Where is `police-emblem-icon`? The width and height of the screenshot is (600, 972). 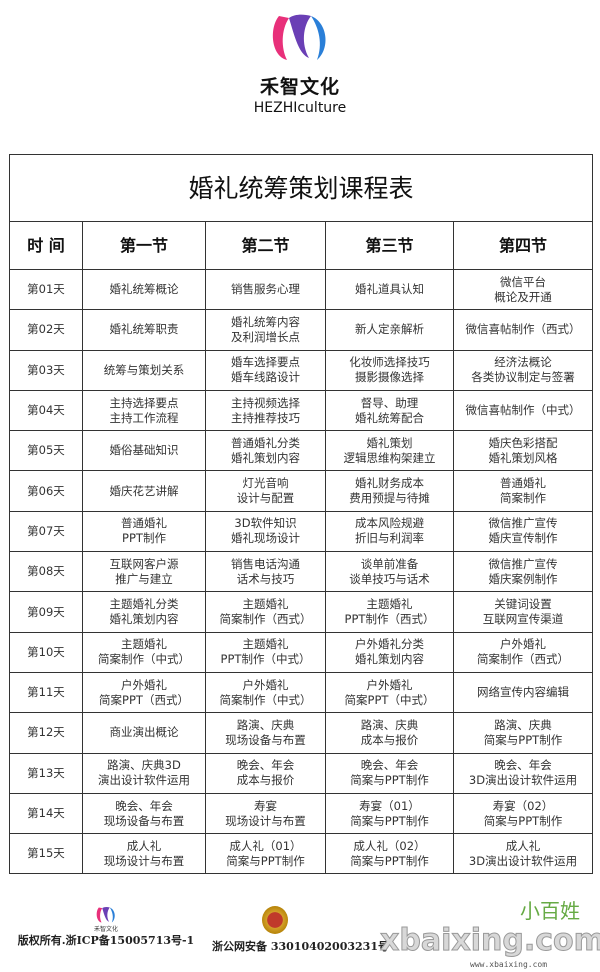
police-emblem-icon is located at coordinates (275, 920).